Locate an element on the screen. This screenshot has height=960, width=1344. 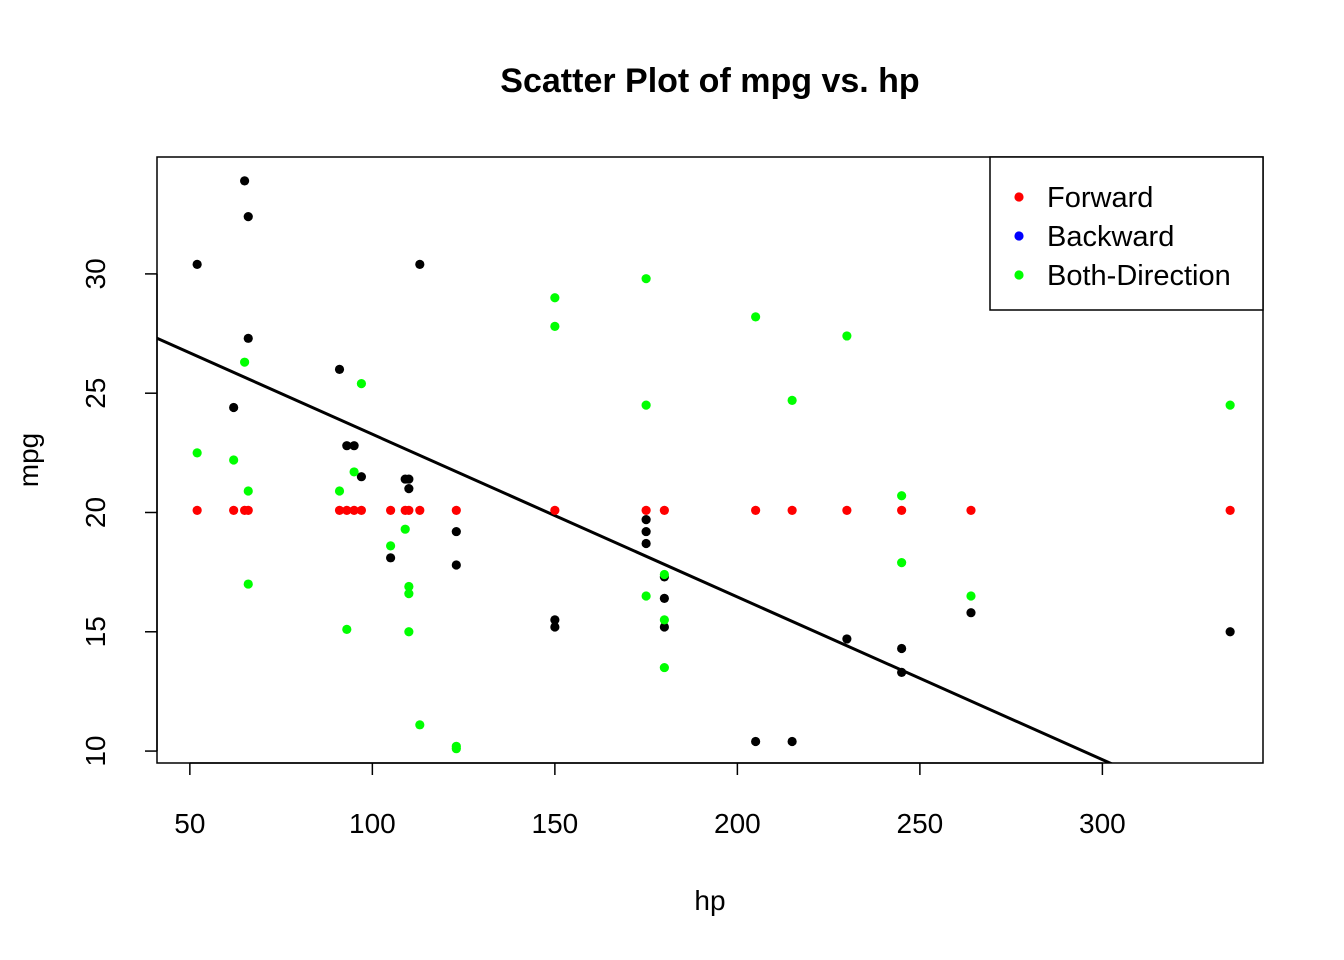
y-tick-label: 10 is located at coordinates (95, 750).